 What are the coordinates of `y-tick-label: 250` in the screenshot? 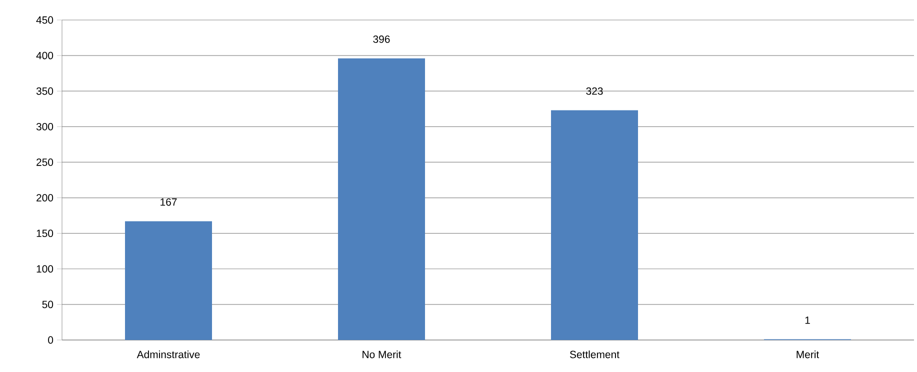 It's located at (45, 162).